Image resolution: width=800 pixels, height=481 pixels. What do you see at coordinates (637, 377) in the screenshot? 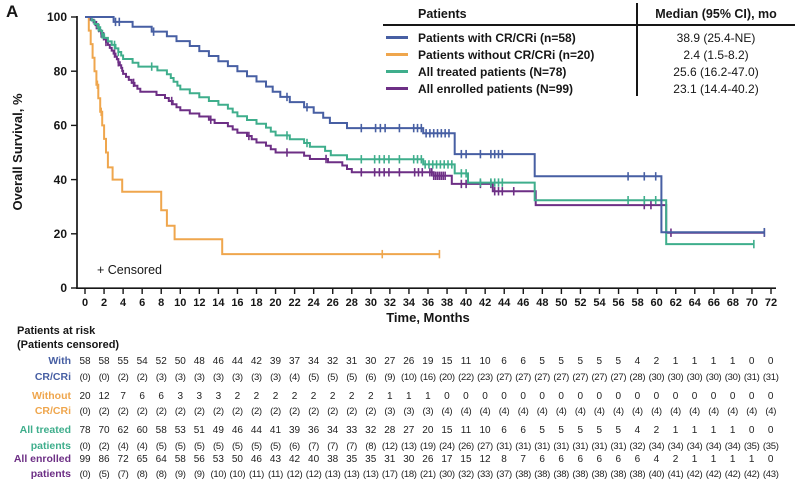
I see `censored-count: (28)` at bounding box center [637, 377].